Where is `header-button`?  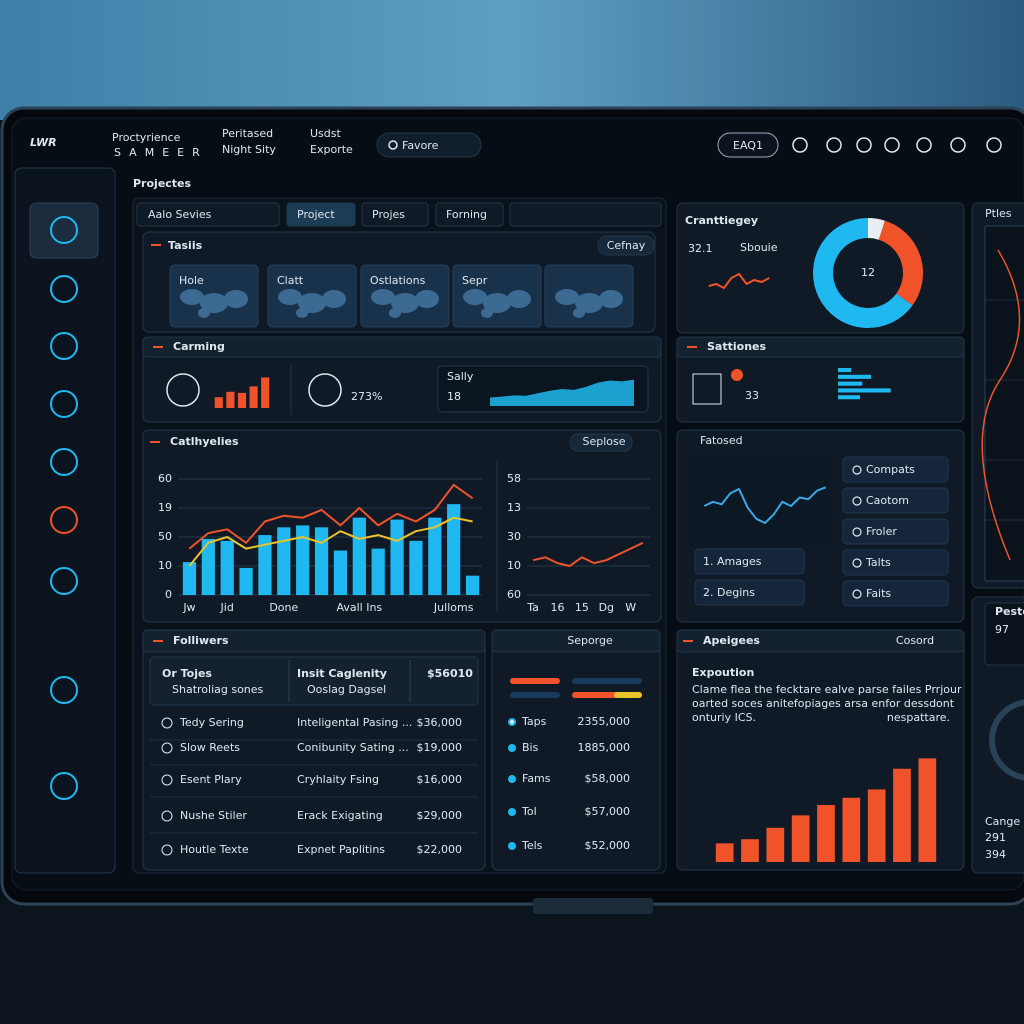 header-button is located at coordinates (748, 145).